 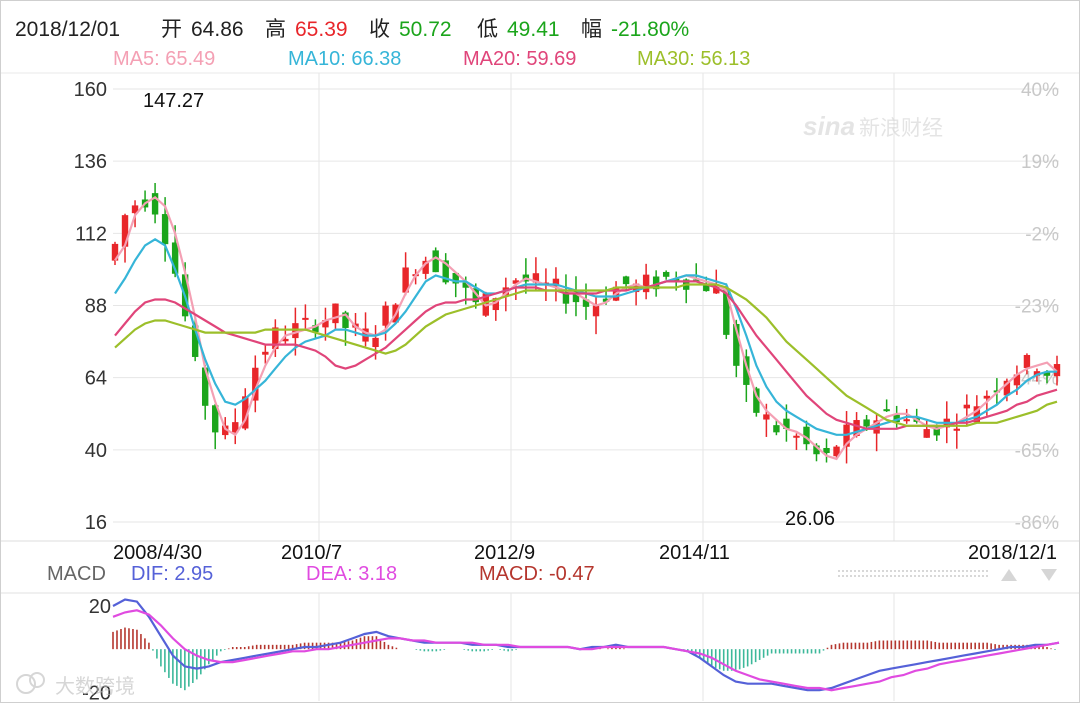 What do you see at coordinates (96, 523) in the screenshot?
I see `y-tick-label: 16` at bounding box center [96, 523].